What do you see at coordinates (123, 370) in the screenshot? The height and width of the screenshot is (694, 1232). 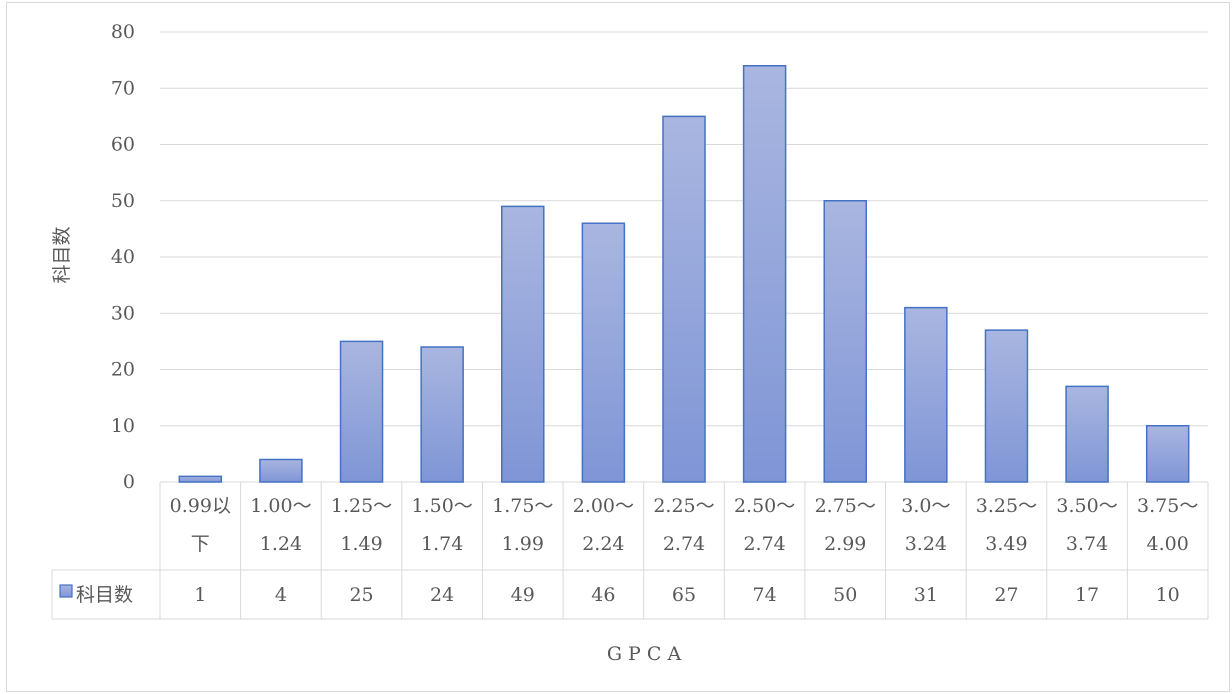 I see `y-tick-label: 20` at bounding box center [123, 370].